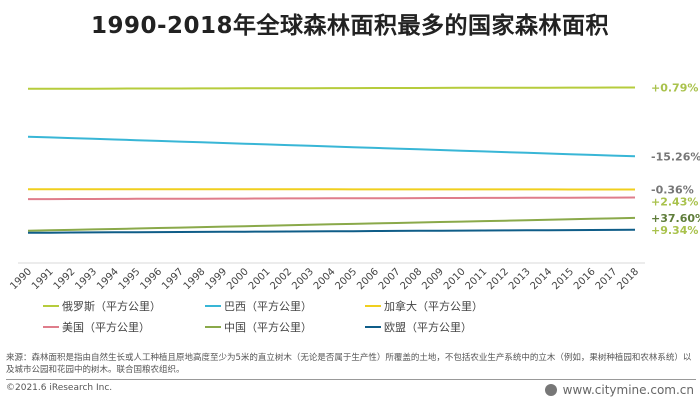 This screenshot has height=401, width=700. What do you see at coordinates (43, 279) in the screenshot?
I see `x-tick-label: 1991` at bounding box center [43, 279].